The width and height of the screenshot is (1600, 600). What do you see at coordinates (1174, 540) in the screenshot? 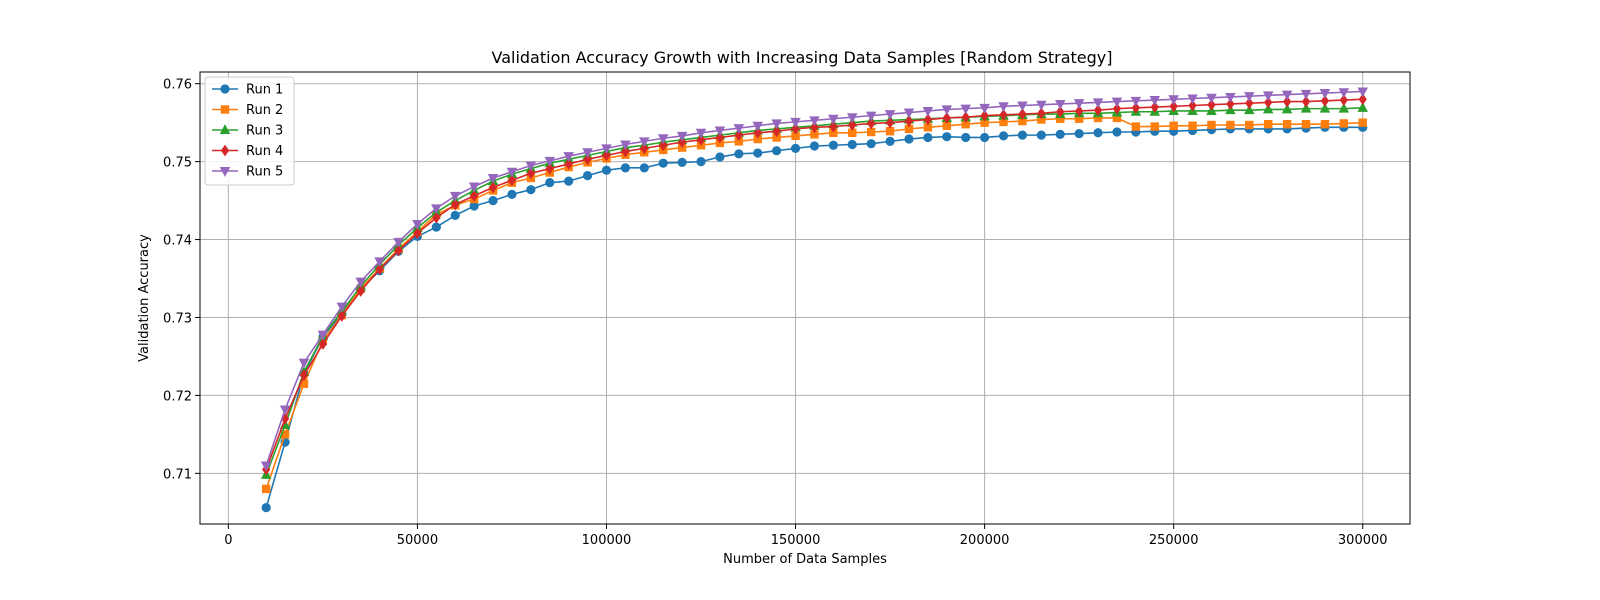
I see `x-tick-label: 250000` at bounding box center [1174, 540].